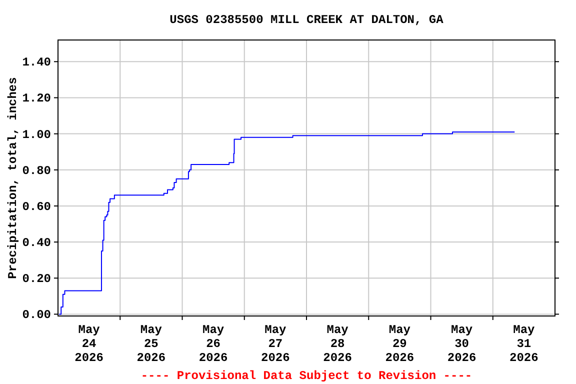  I want to click on y-tick-label: 0.40, so click(36, 243).